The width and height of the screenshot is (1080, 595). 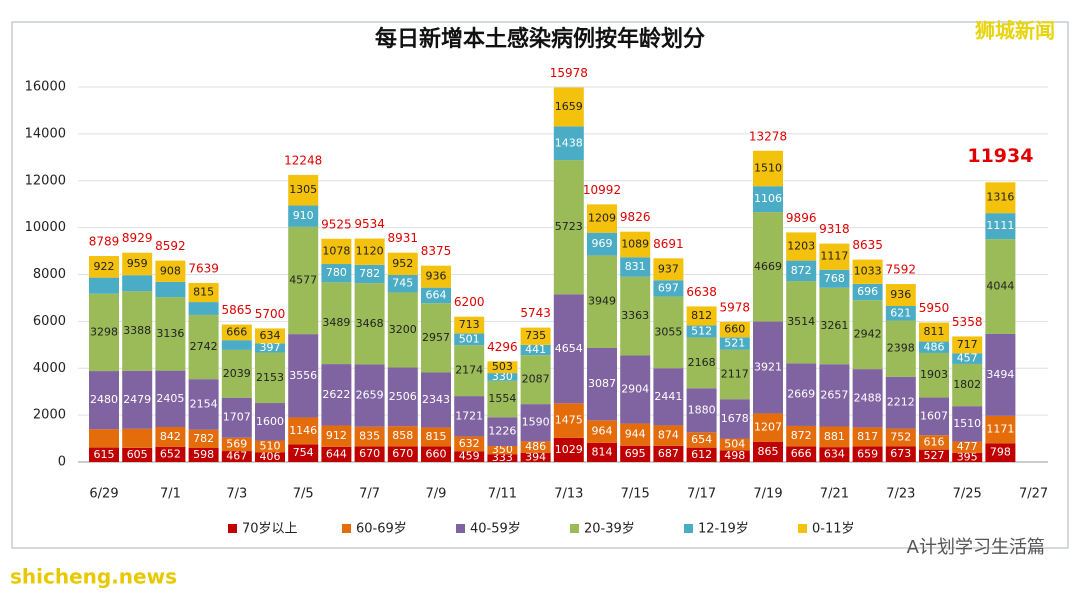 What do you see at coordinates (1015, 31) in the screenshot?
I see `watermark: 狮城新闻` at bounding box center [1015, 31].